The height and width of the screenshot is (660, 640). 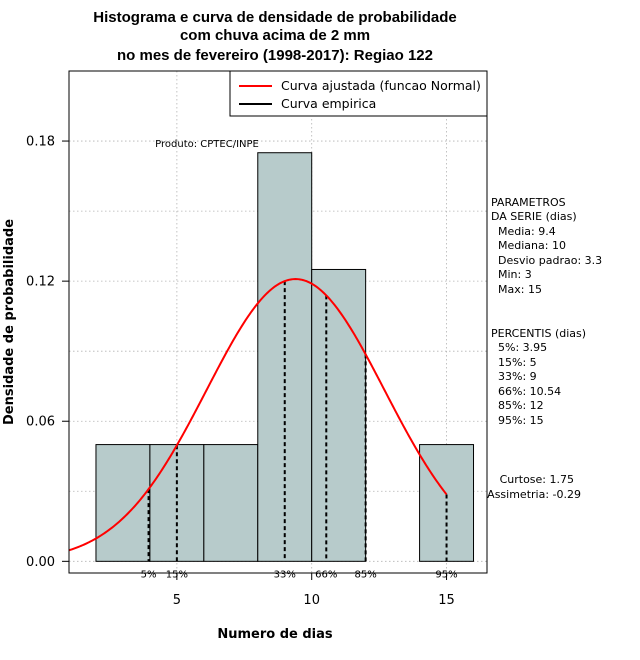 What do you see at coordinates (521, 405) in the screenshot?
I see `percentile-85: 85%: 12` at bounding box center [521, 405].